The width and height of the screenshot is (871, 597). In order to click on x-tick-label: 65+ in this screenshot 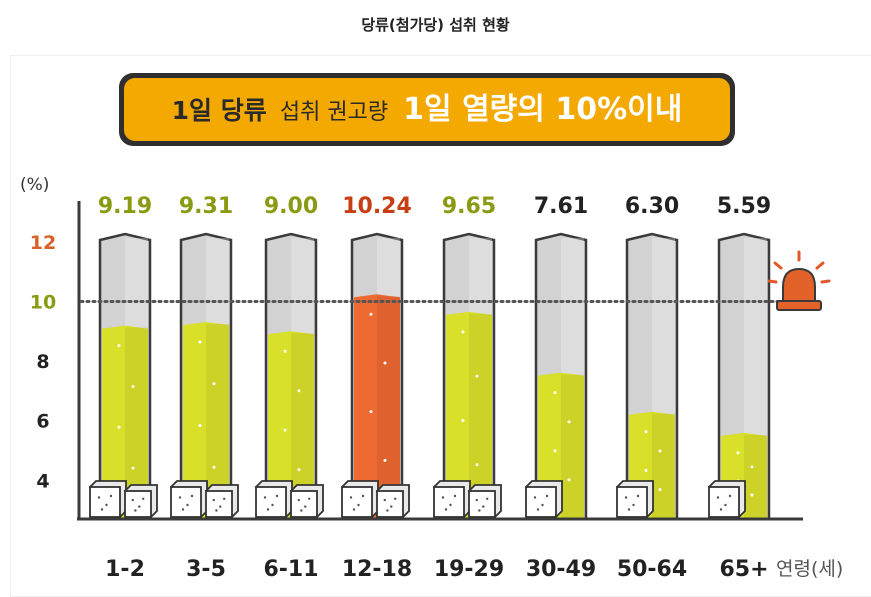, I will do `click(743, 569)`.